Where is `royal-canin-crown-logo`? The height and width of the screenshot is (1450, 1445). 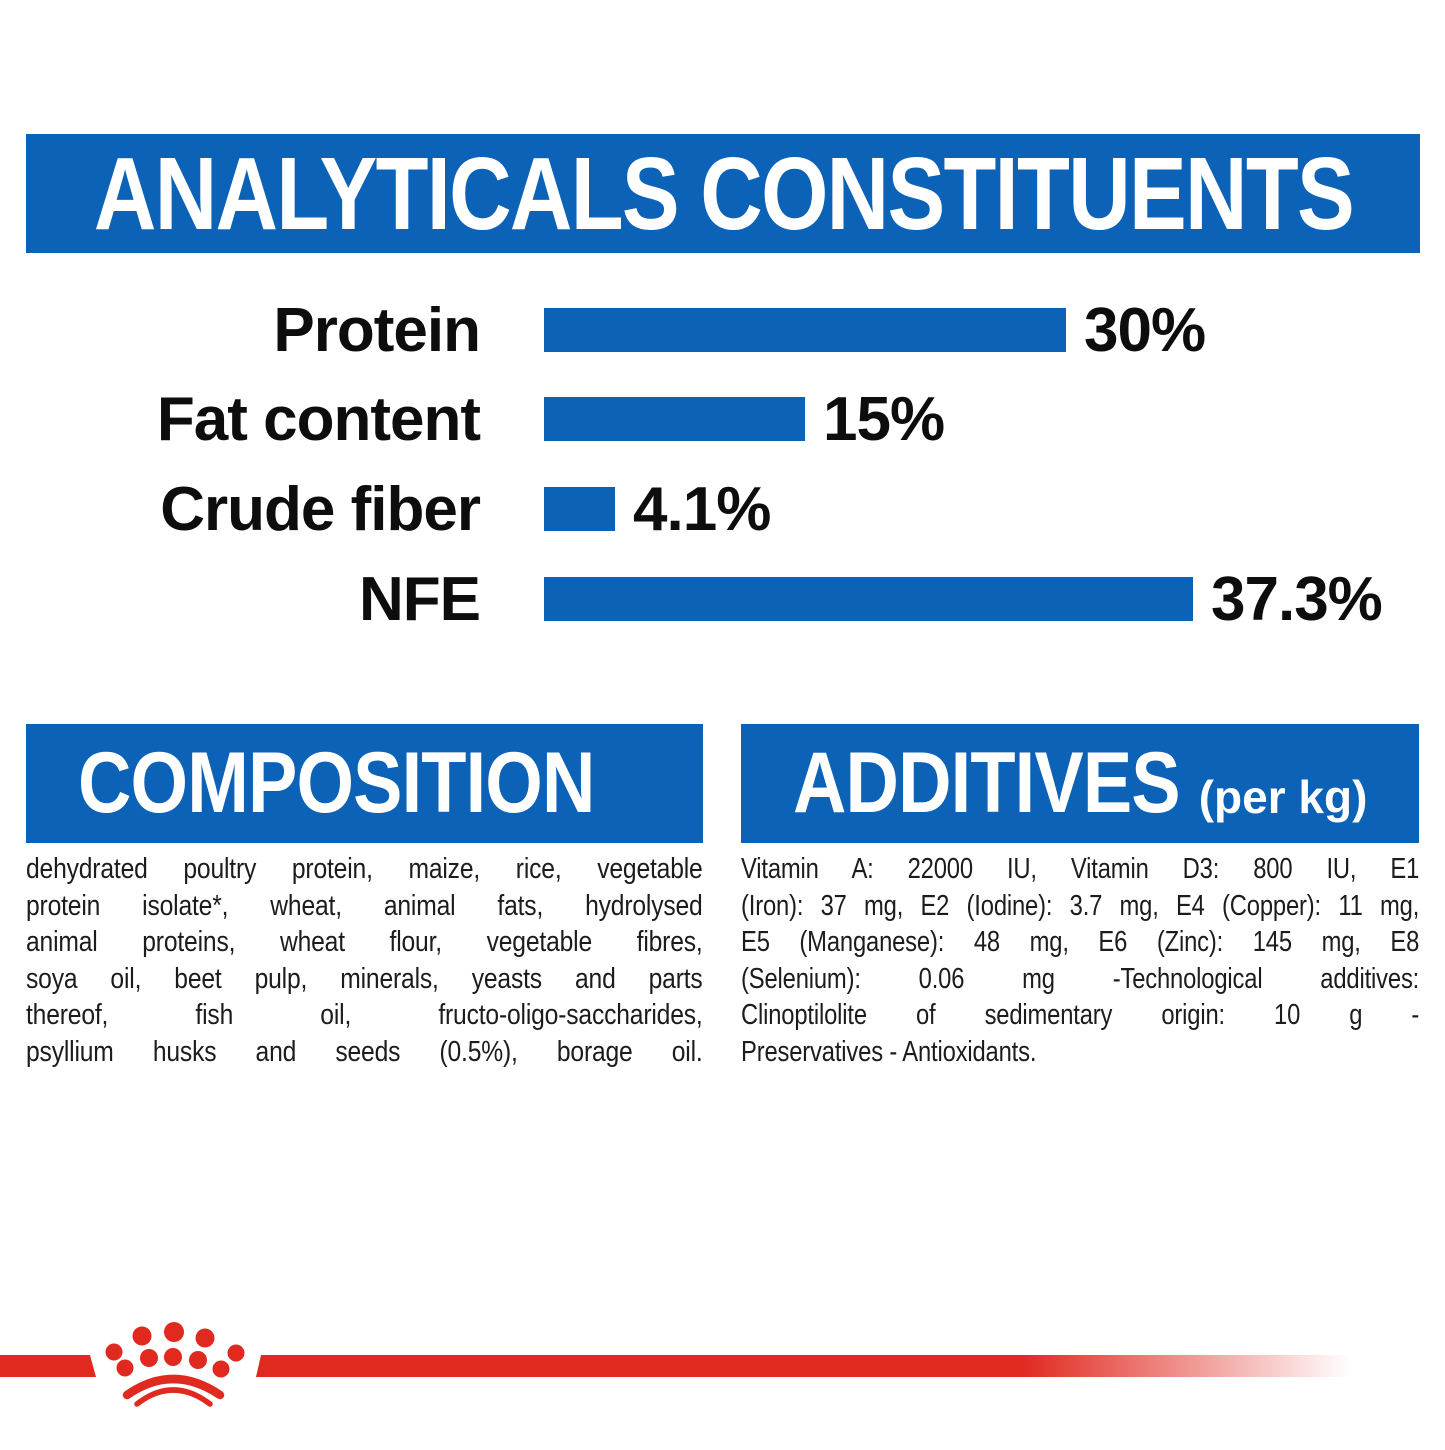
royal-canin-crown-logo is located at coordinates (675, 1364).